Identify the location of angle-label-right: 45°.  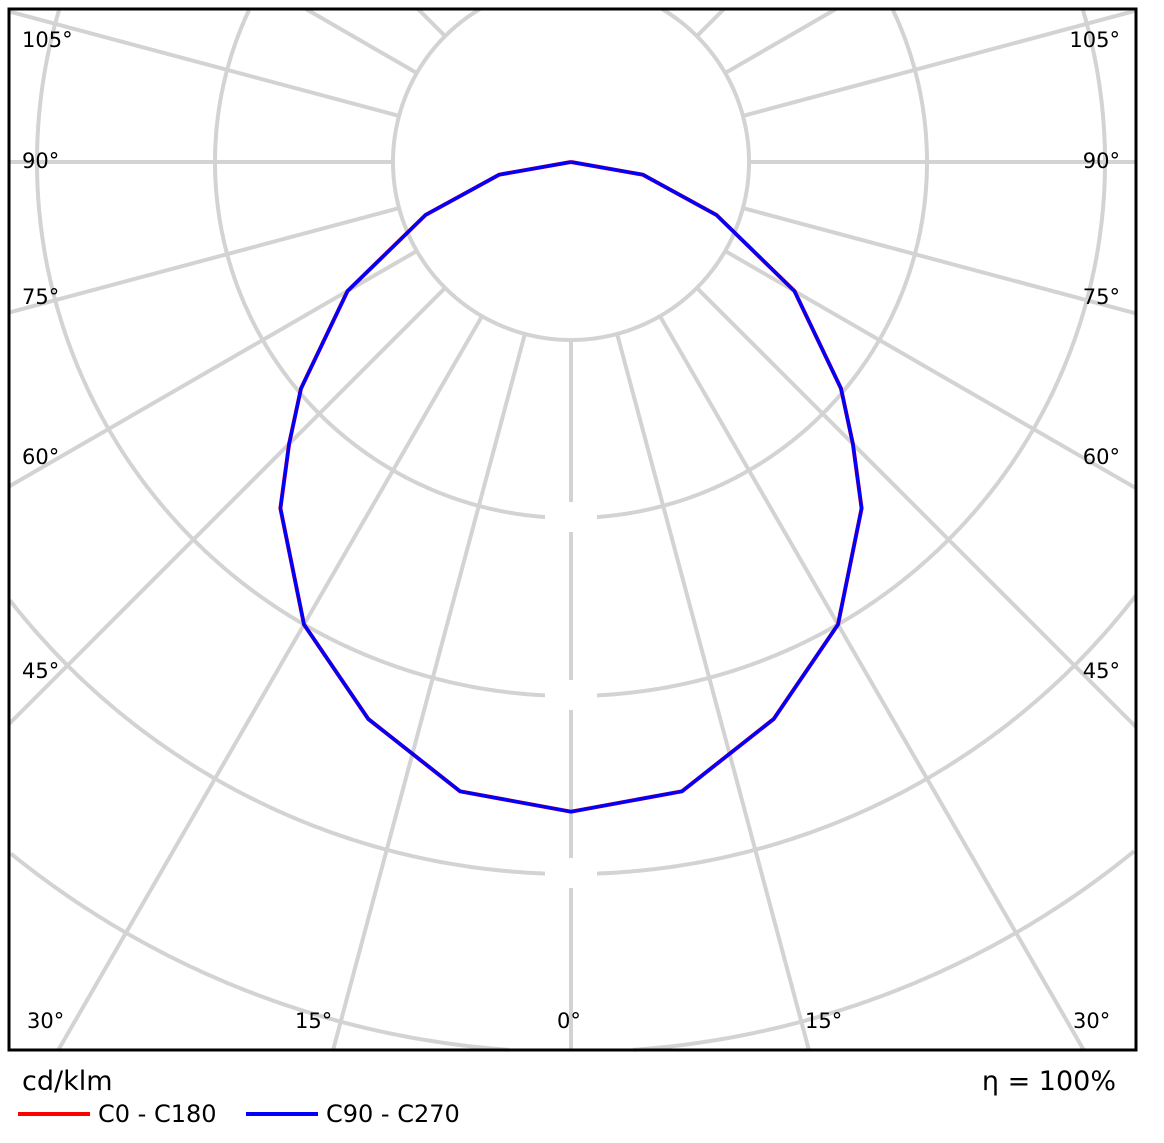
(1101, 671).